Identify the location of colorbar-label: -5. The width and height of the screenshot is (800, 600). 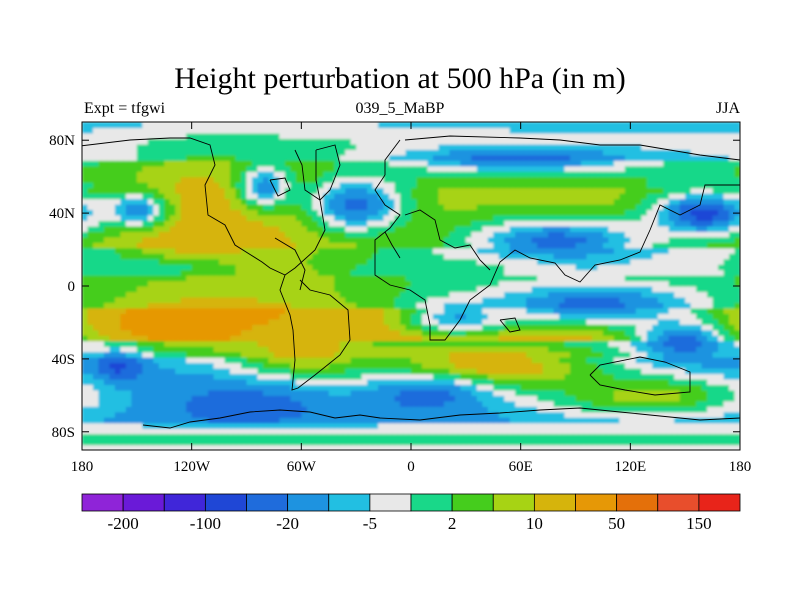
(370, 523).